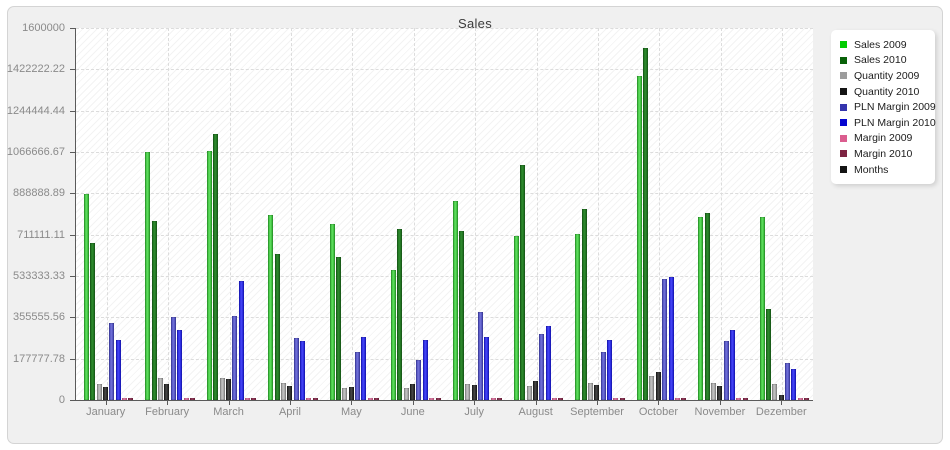 The image size is (950, 450). What do you see at coordinates (880, 60) in the screenshot?
I see `legend-label: Sales 2010` at bounding box center [880, 60].